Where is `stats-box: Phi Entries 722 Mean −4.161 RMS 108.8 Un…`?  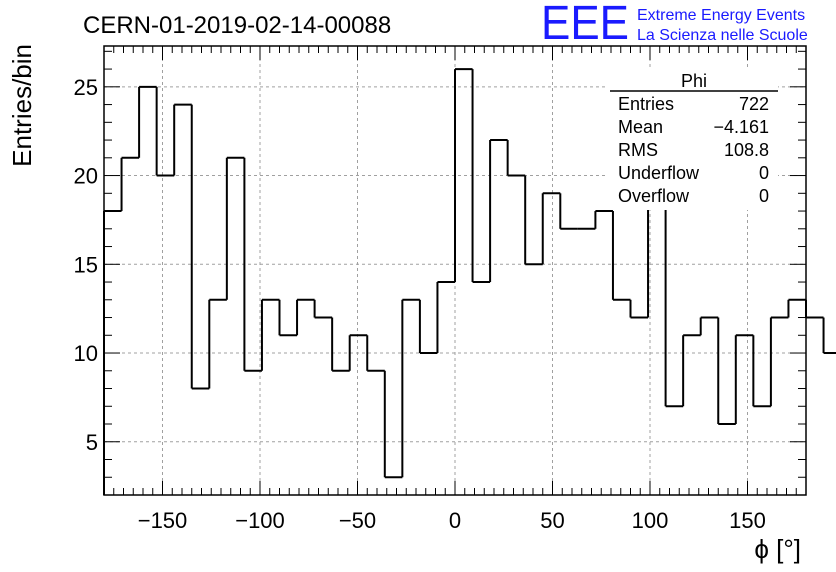 stats-box: Phi Entries 722 Mean −4.161 RMS 108.8 Un… is located at coordinates (693, 140).